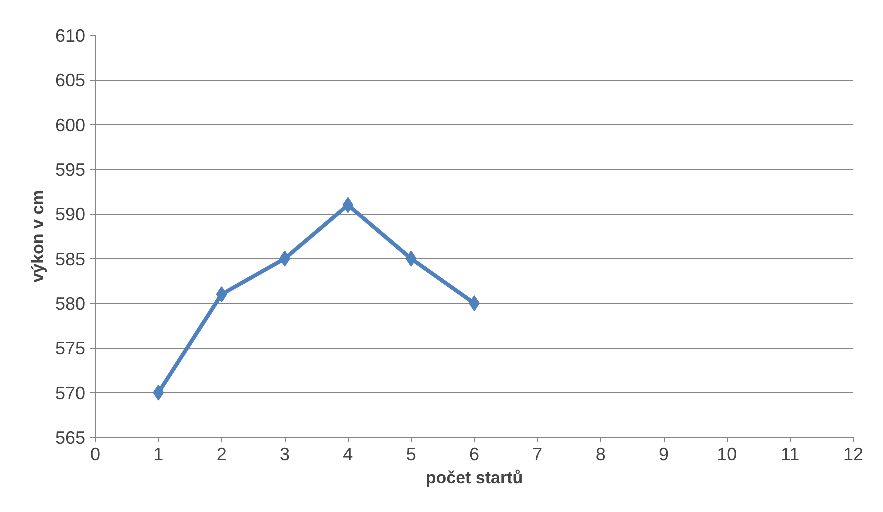  What do you see at coordinates (475, 478) in the screenshot?
I see `x-axis-title: počet startů` at bounding box center [475, 478].